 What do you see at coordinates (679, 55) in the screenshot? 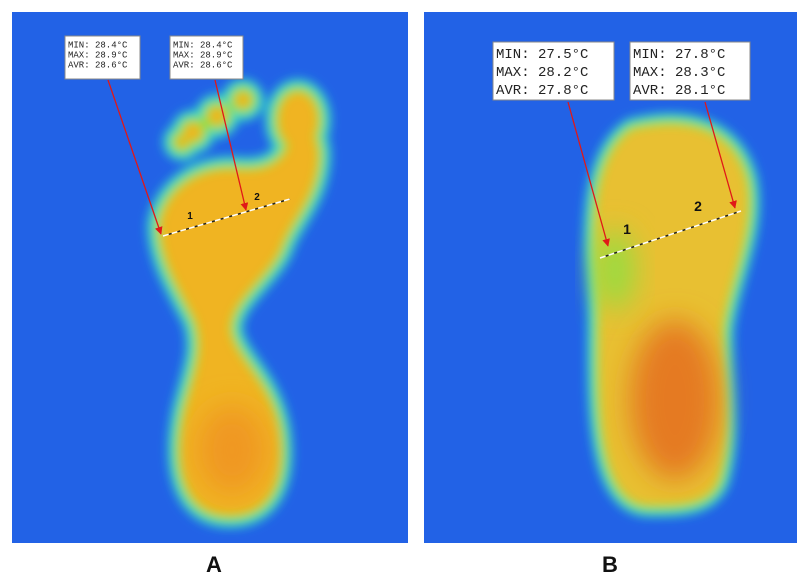
I see `reading-line: MIN: 27.8°C` at bounding box center [679, 55].